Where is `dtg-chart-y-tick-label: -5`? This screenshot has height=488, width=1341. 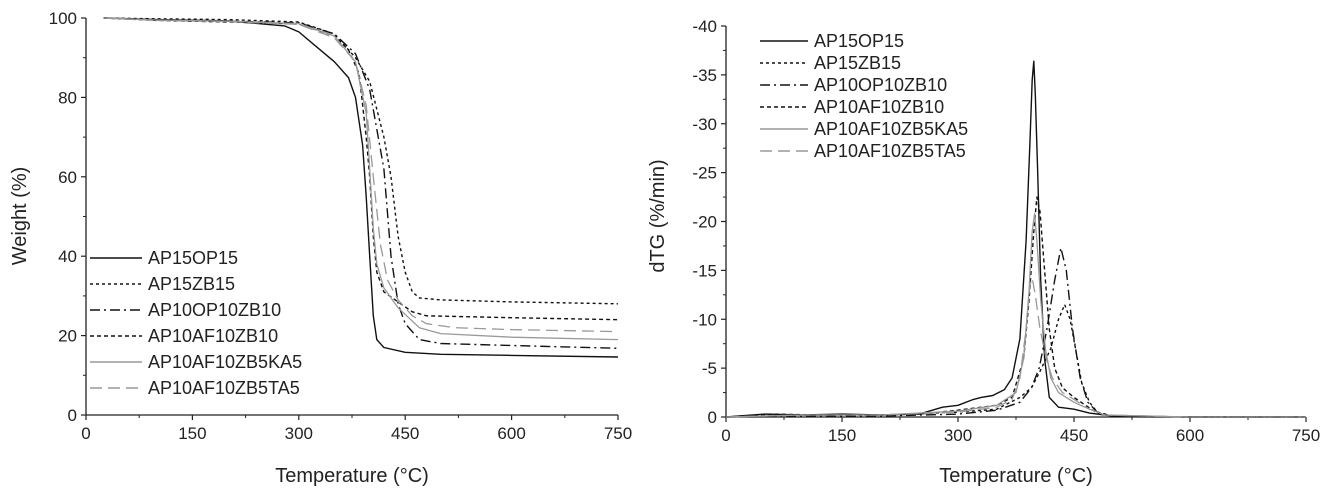 dtg-chart-y-tick-label: -5 is located at coordinates (709, 368).